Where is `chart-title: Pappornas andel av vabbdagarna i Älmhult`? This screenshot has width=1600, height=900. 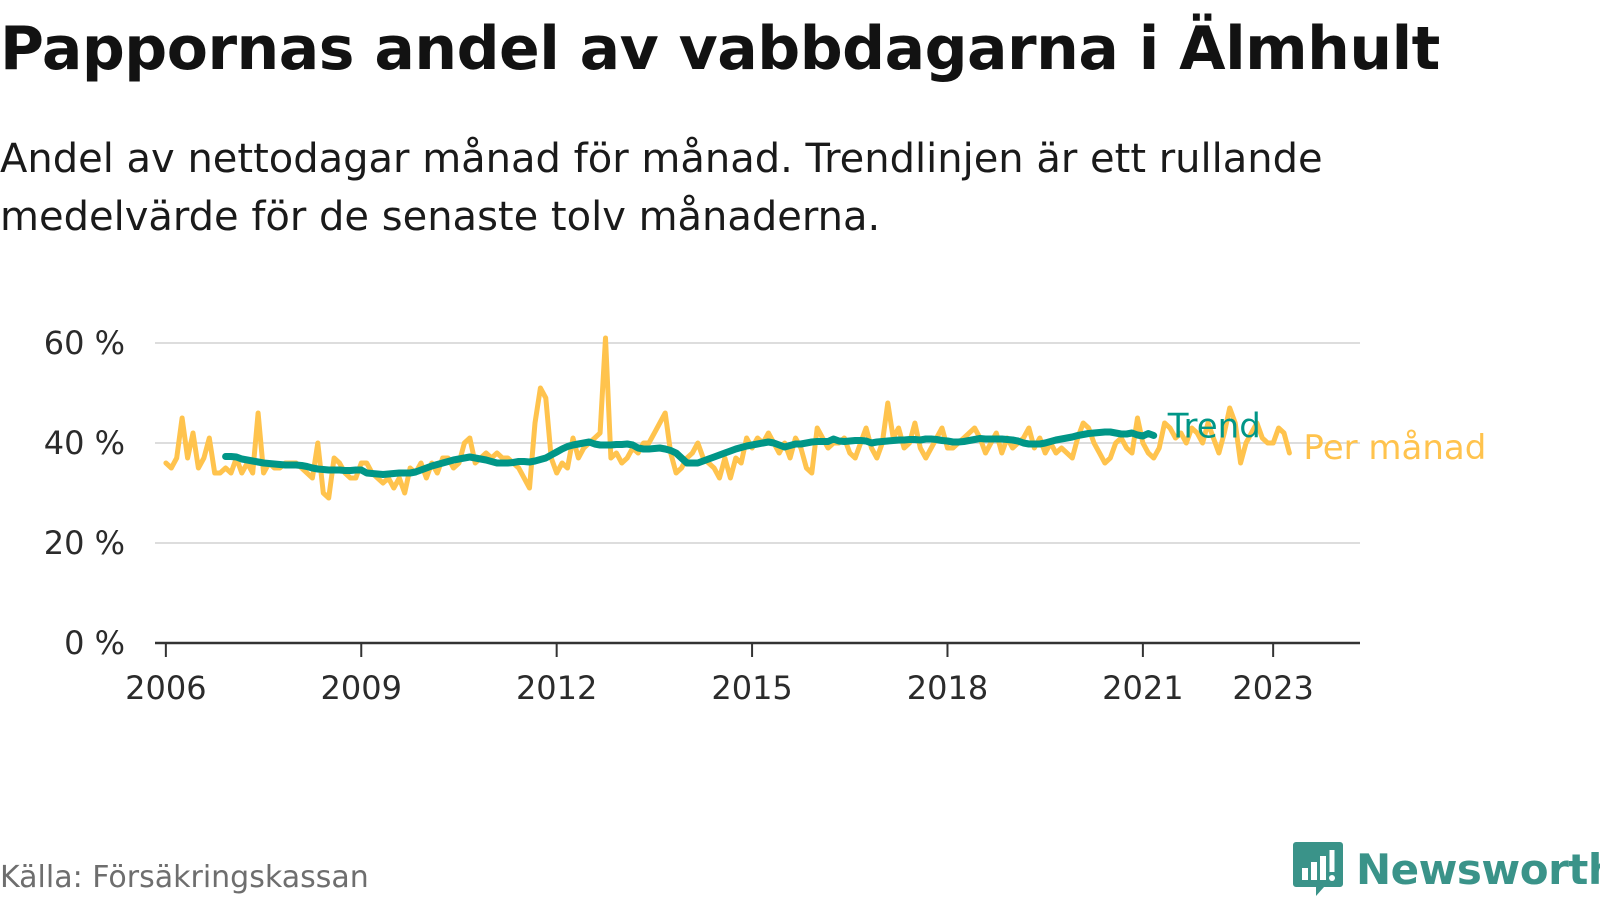
chart-title: Pappornas andel av vabbdagarna i Älmhult is located at coordinates (720, 49).